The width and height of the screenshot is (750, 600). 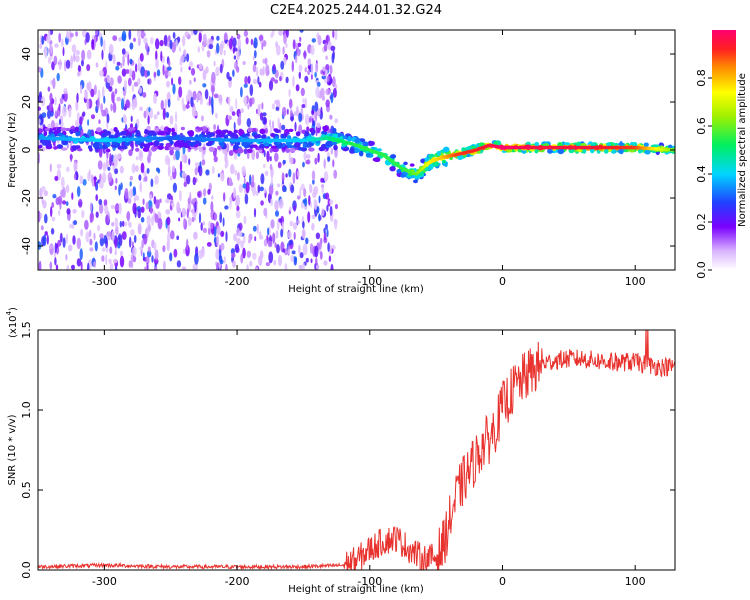 What do you see at coordinates (502, 581) in the screenshot?
I see `x-tick-label: 0` at bounding box center [502, 581].